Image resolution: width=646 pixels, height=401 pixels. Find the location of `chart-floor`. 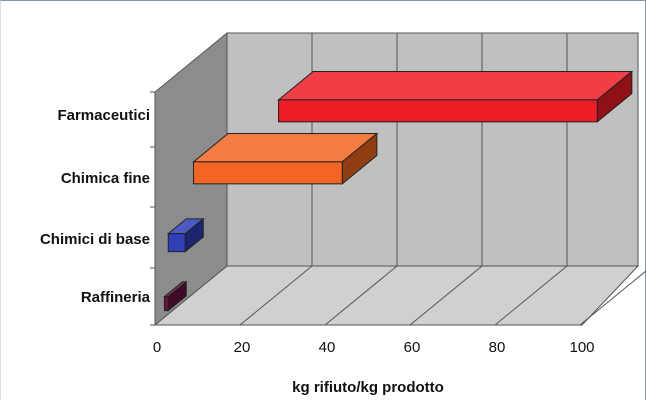

chart-floor is located at coordinates (396, 295).